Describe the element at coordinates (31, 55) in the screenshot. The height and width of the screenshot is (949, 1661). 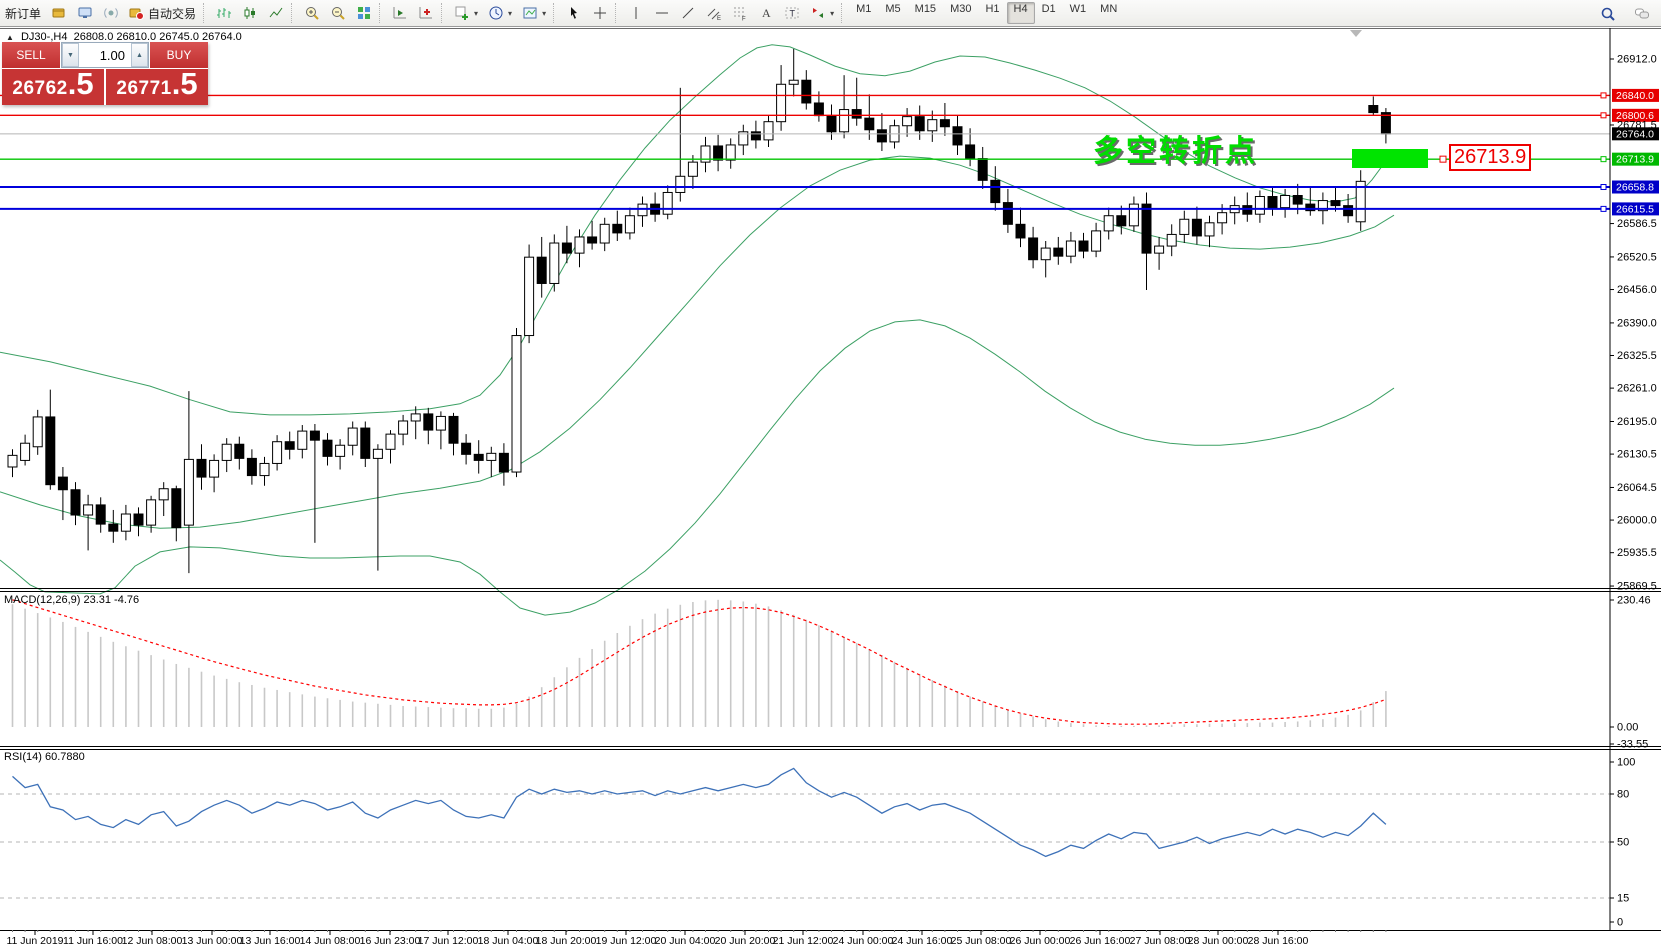
I see `sell-button: SELL` at that location.